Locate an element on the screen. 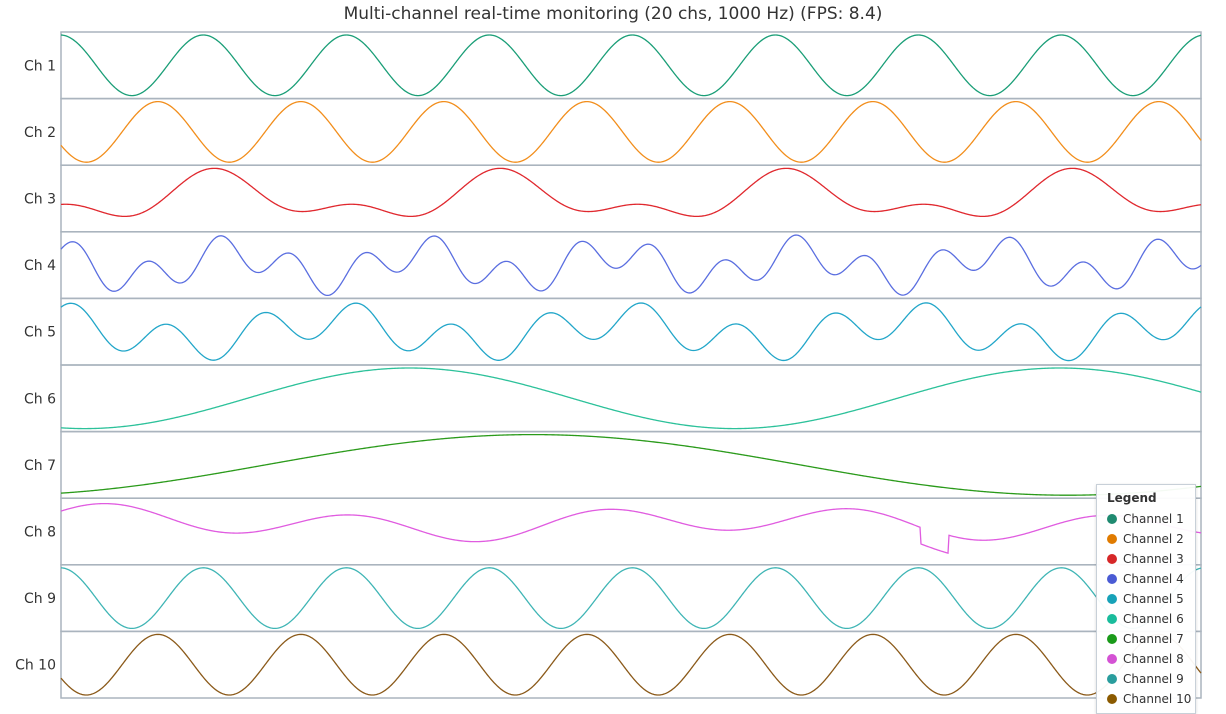 This screenshot has height=714, width=1226. legend-item-label: Channel 5 is located at coordinates (1153, 599).